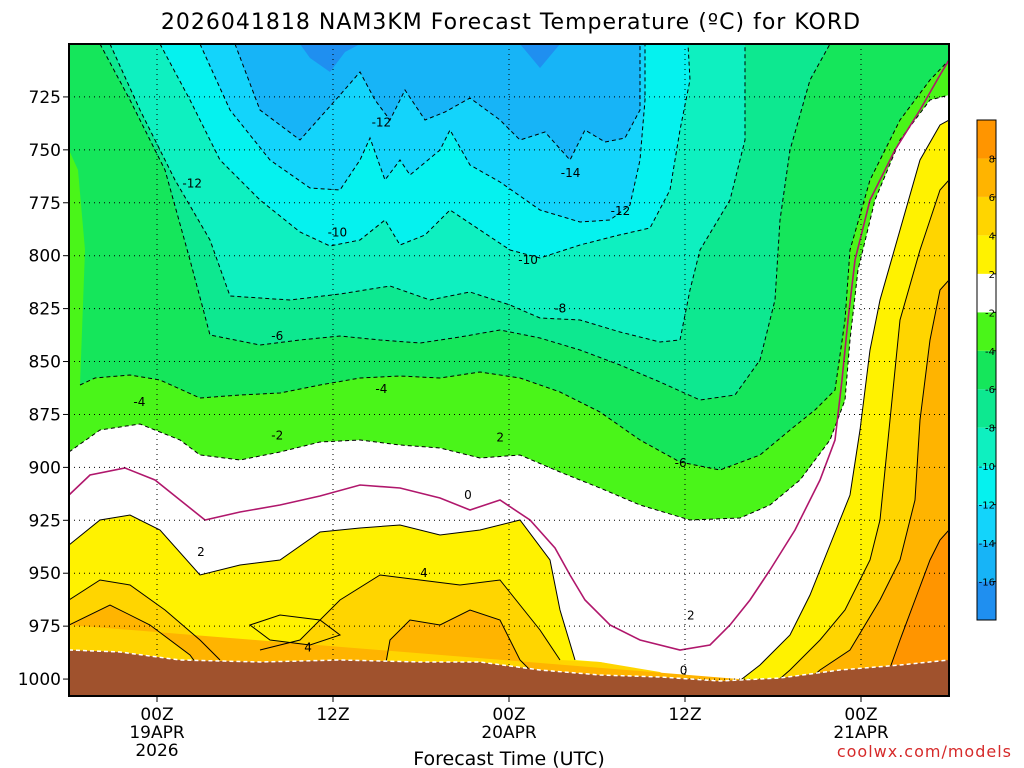  I want to click on band-minus16-to-minus14, so click(437, 102).